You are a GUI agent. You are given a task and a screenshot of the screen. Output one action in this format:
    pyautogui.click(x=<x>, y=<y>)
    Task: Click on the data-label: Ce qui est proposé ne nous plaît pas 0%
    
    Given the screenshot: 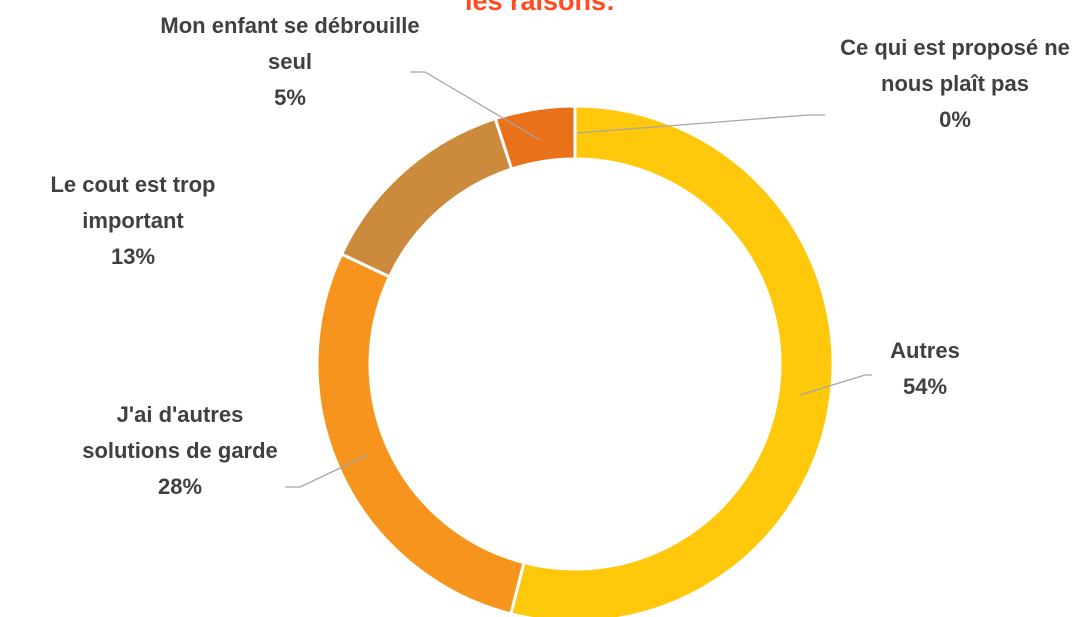 What is the action you would take?
    pyautogui.click(x=955, y=84)
    